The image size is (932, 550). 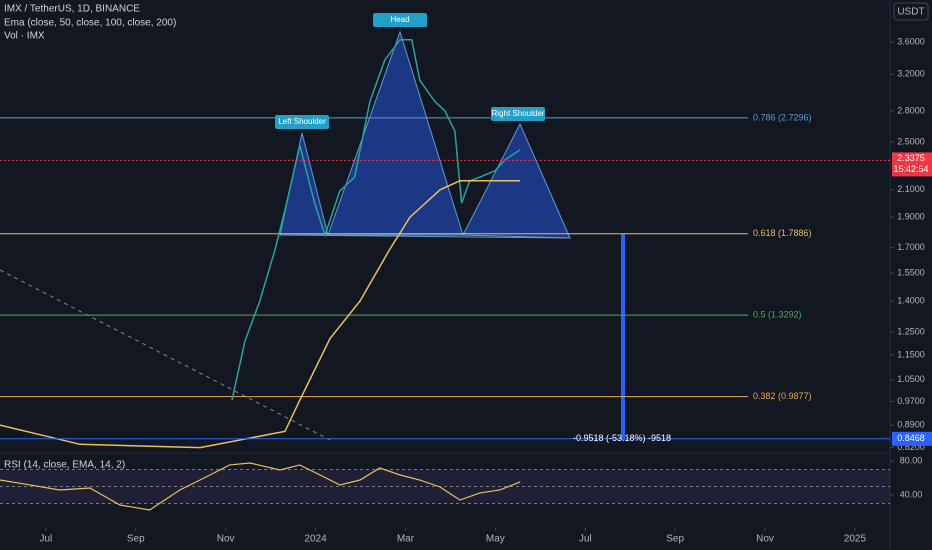 I want to click on y-tick-label: 2.8000, so click(x=911, y=110).